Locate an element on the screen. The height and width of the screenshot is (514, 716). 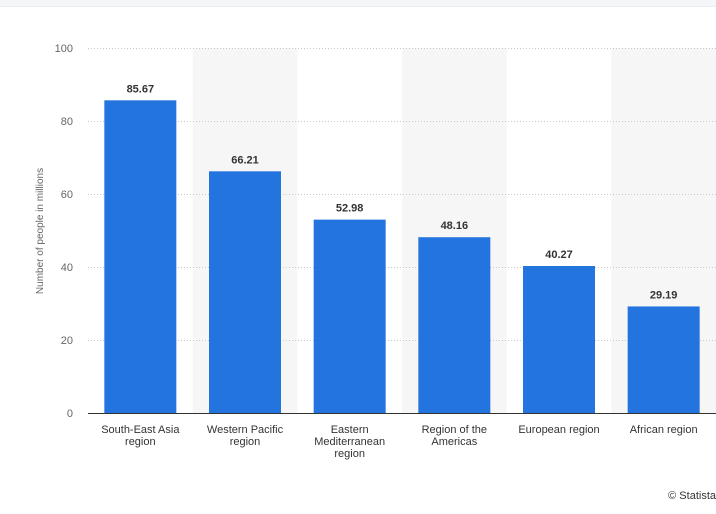
x-tick-label: South-East Asia region is located at coordinates (140, 436).